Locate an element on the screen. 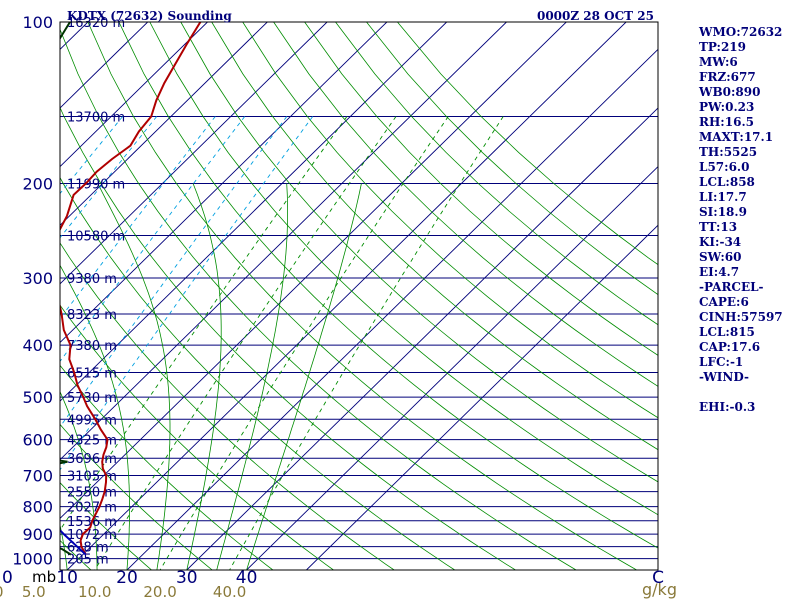 The image size is (800, 600). index-line: TT:13 is located at coordinates (718, 227).